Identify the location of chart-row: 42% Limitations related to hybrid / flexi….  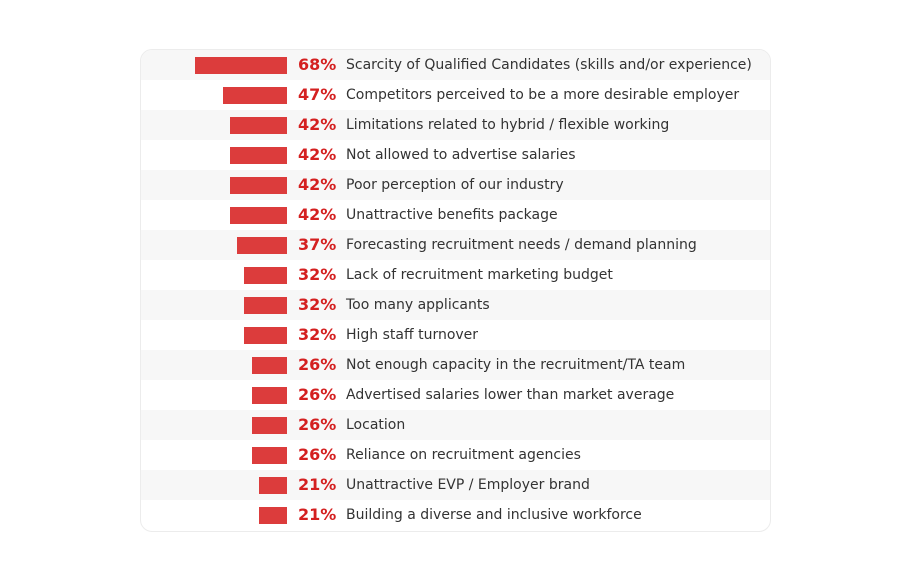
(455, 125).